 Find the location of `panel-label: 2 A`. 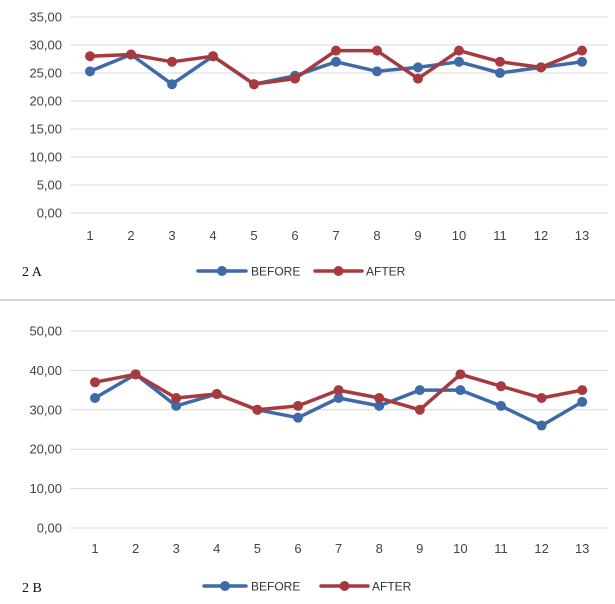

panel-label: 2 A is located at coordinates (32, 272).